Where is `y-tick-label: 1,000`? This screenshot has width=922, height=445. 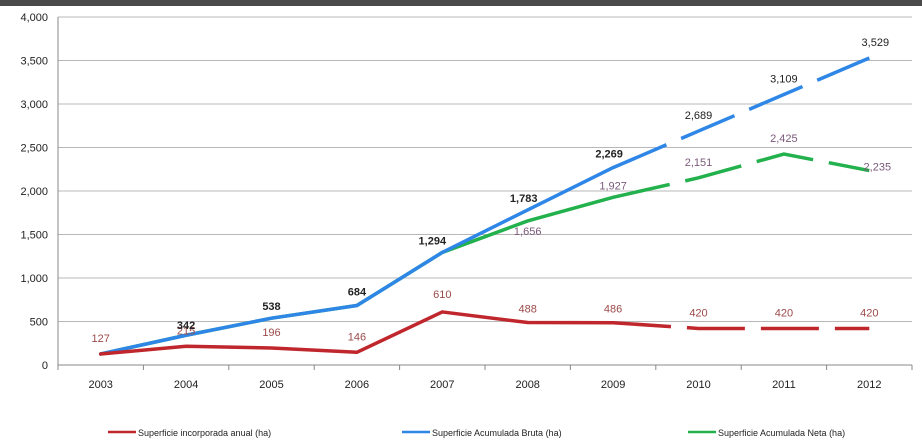 y-tick-label: 1,000 is located at coordinates (34, 279).